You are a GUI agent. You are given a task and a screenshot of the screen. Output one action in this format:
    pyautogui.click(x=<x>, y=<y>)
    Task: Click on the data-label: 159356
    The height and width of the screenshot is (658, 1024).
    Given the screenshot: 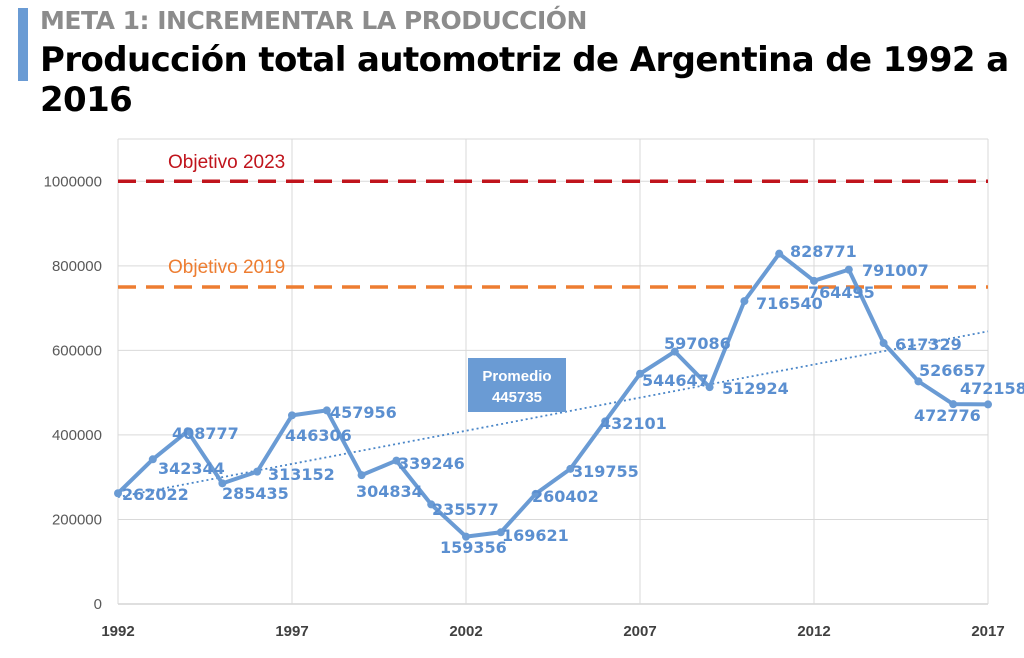 What is the action you would take?
    pyautogui.click(x=473, y=547)
    